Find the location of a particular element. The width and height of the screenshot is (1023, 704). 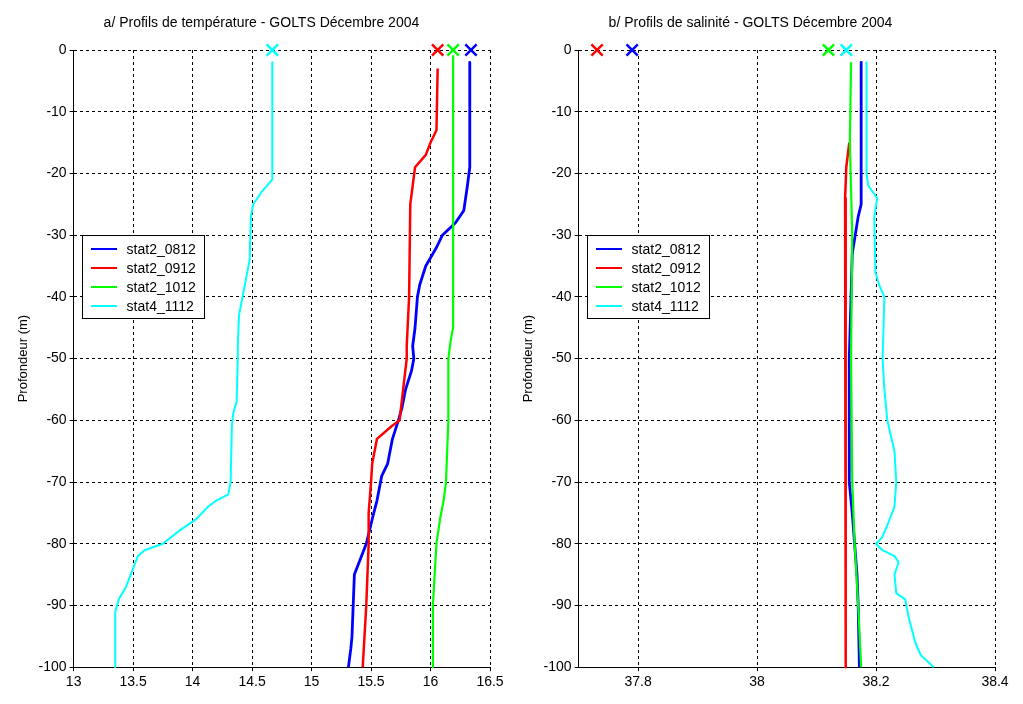

x-tick-label: 38.4 is located at coordinates (995, 681).